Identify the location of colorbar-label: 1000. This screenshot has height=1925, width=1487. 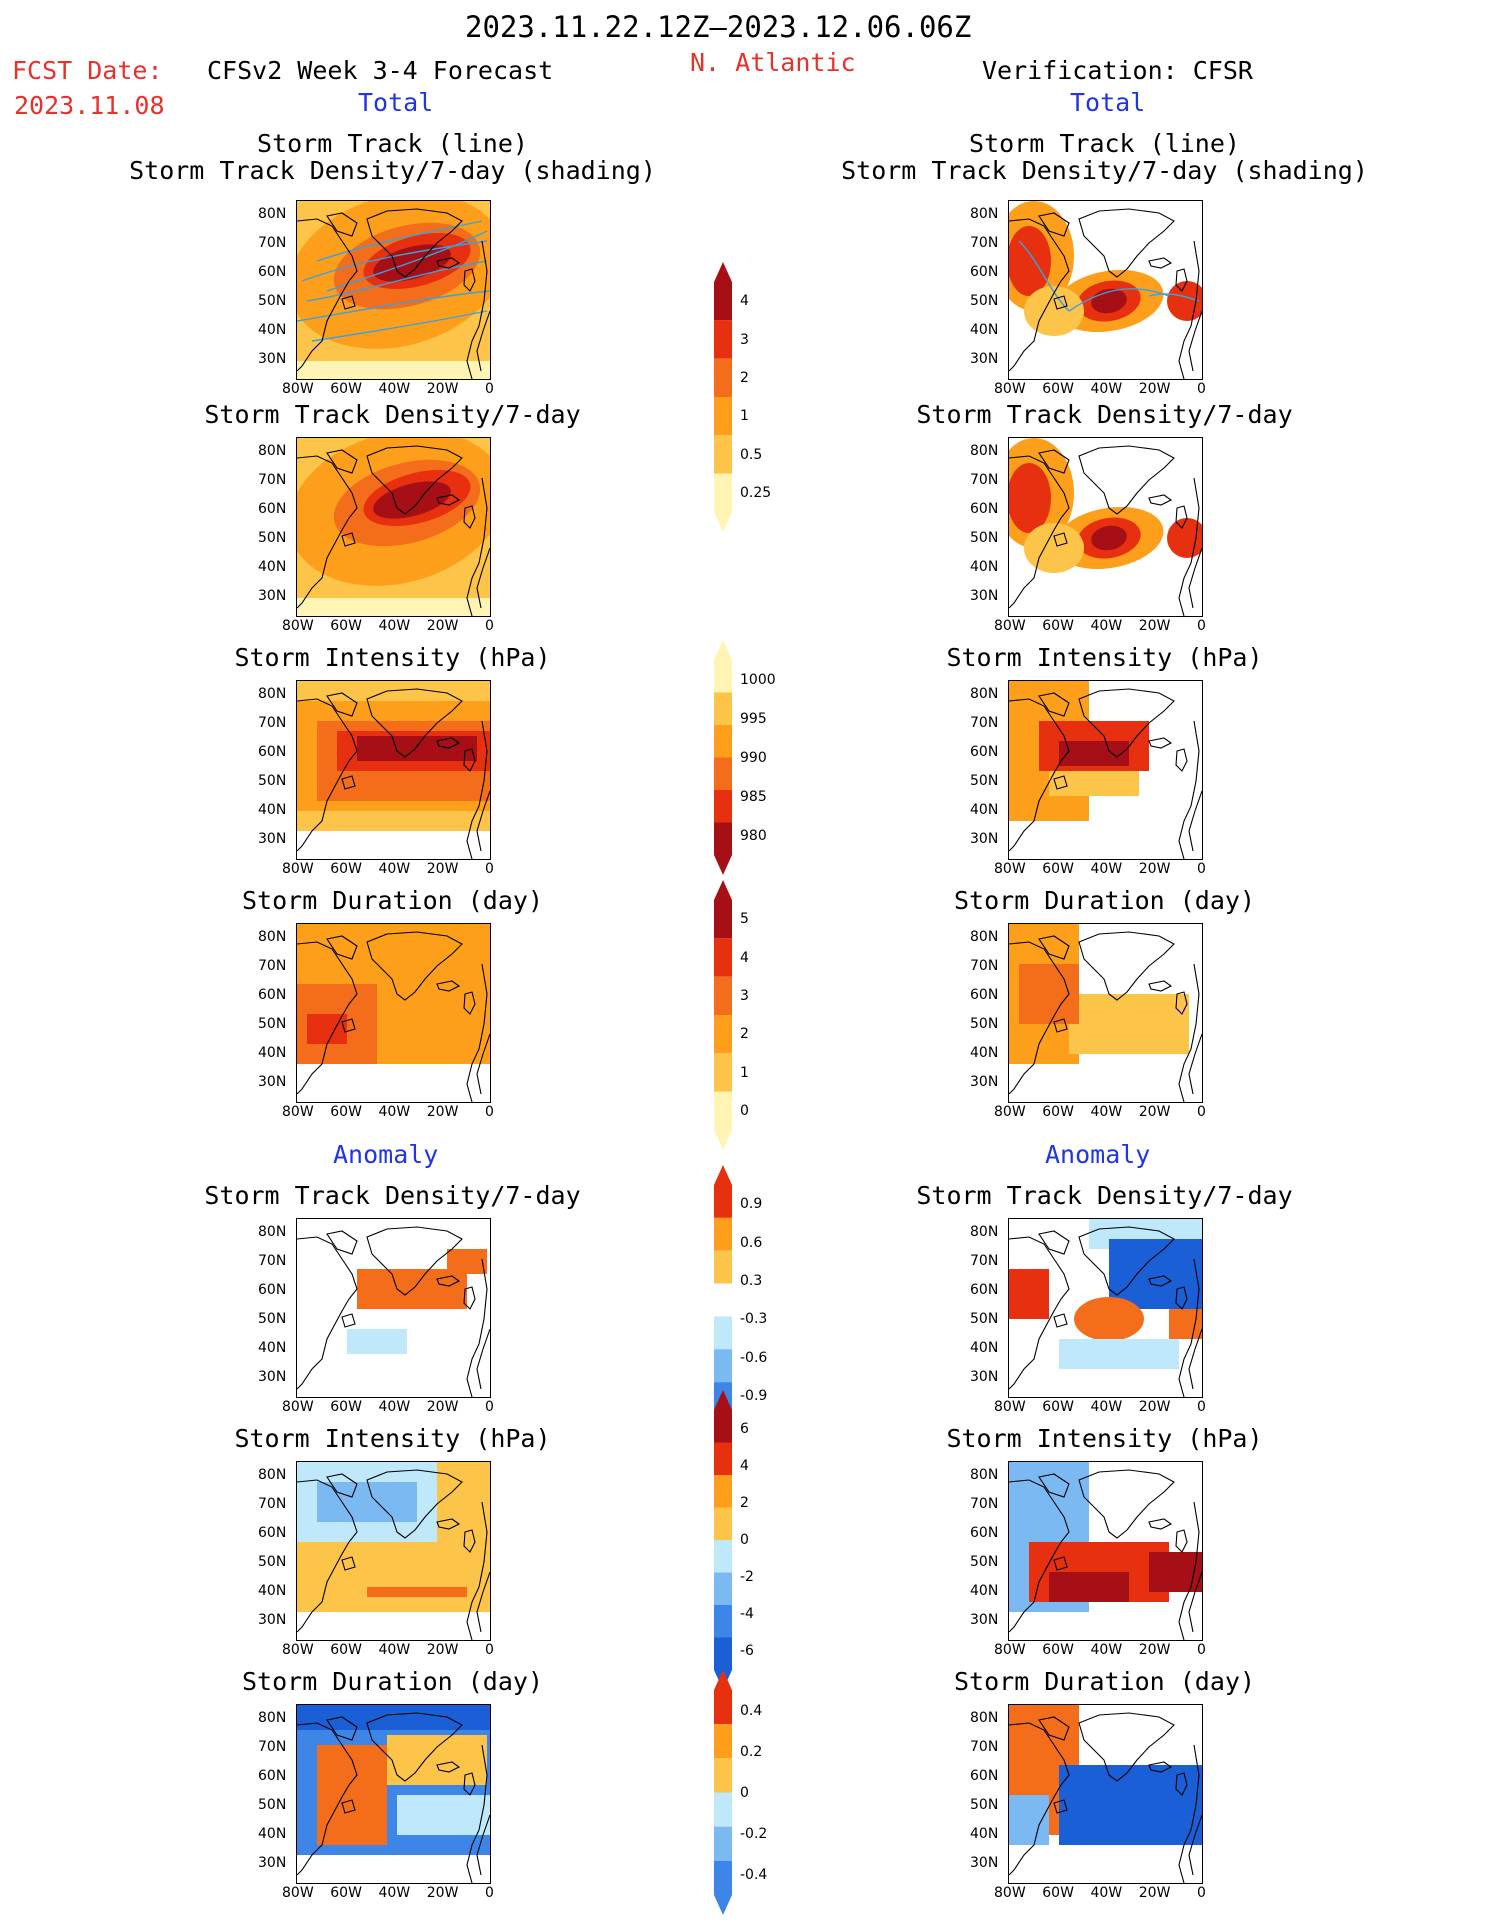
(758, 679).